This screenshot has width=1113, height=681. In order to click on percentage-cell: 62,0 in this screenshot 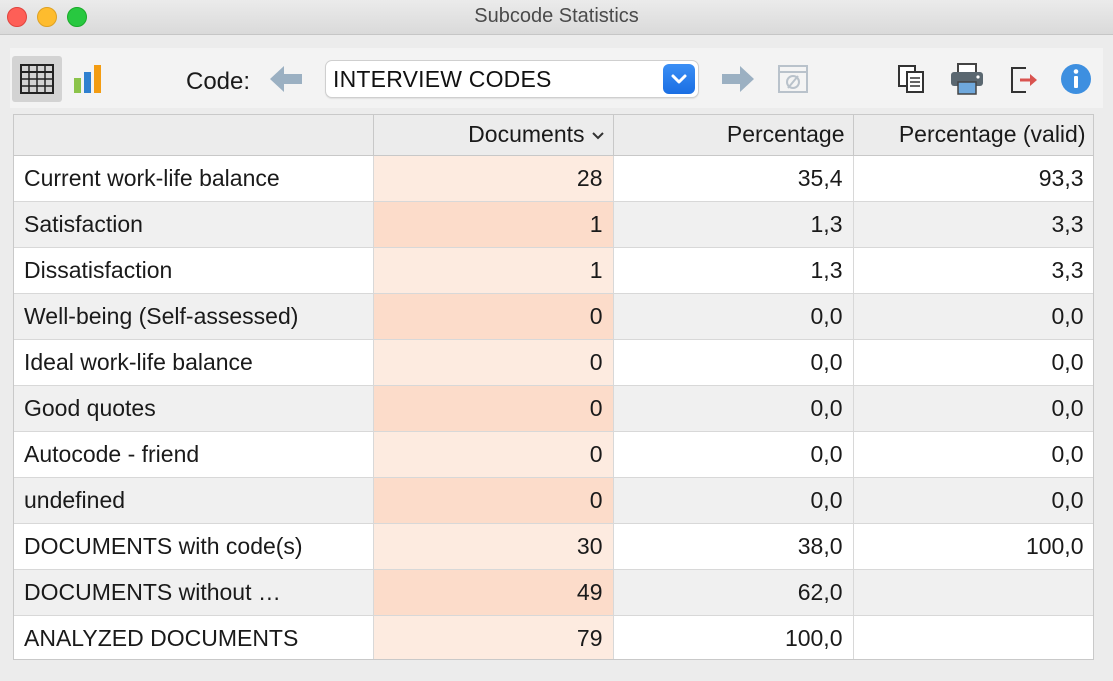, I will do `click(733, 592)`.